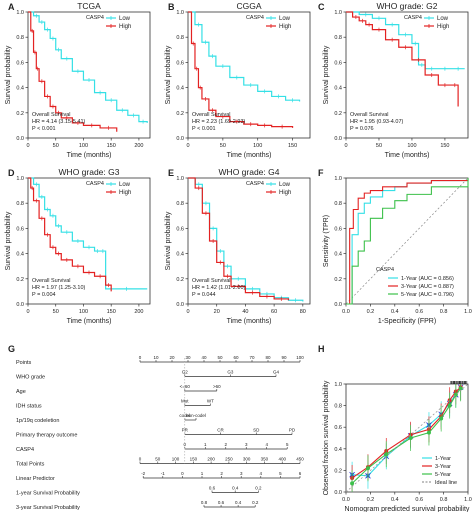 The width and height of the screenshot is (474, 512). I want to click on nomogram-row-label: 3-year Survival Probability, so click(48, 508).